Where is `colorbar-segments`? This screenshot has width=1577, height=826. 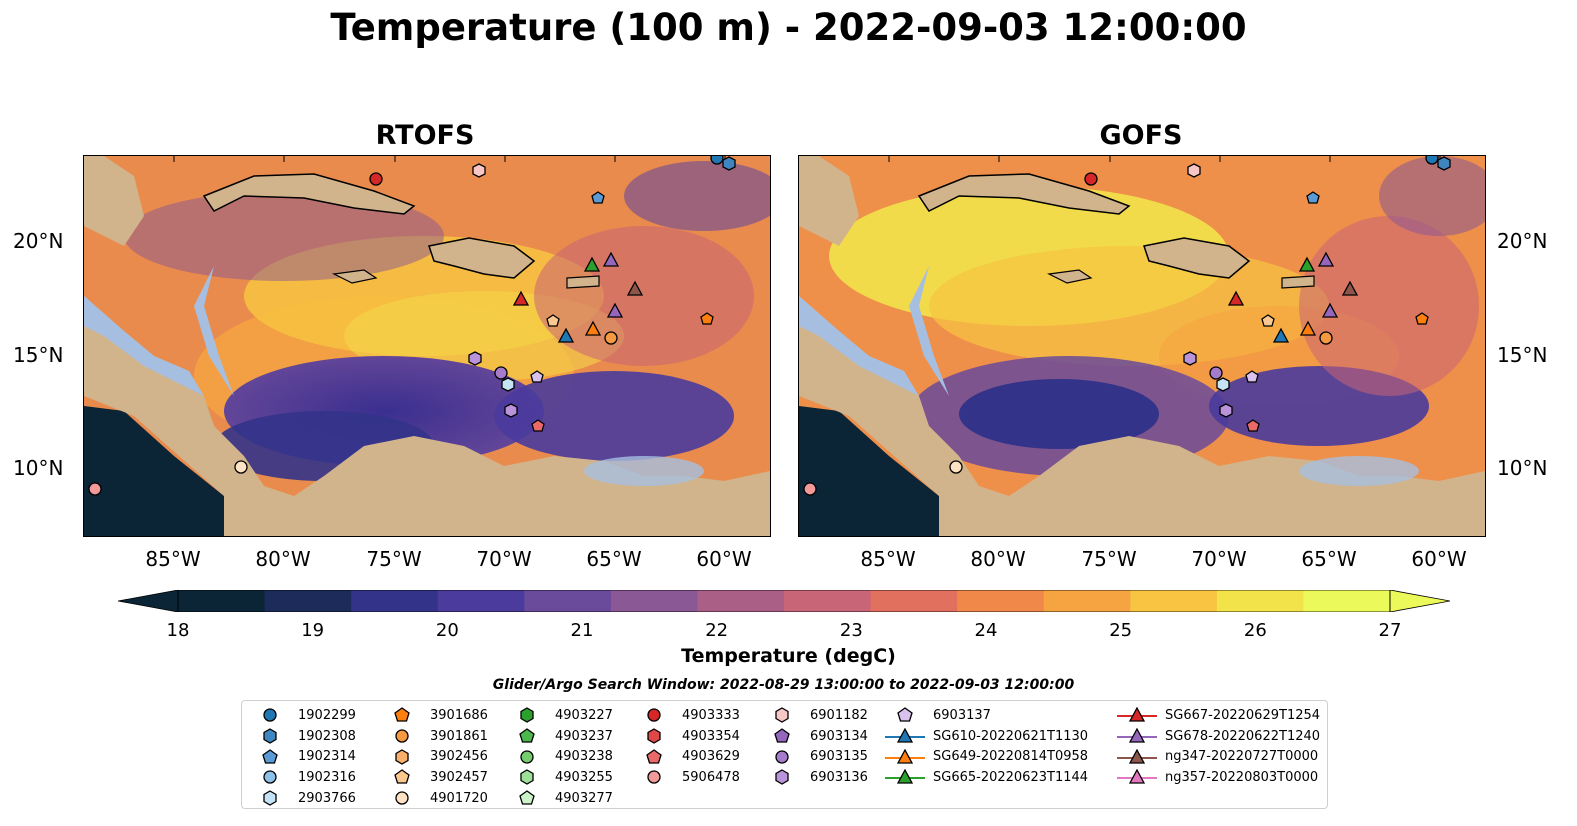 colorbar-segments is located at coordinates (784, 601).